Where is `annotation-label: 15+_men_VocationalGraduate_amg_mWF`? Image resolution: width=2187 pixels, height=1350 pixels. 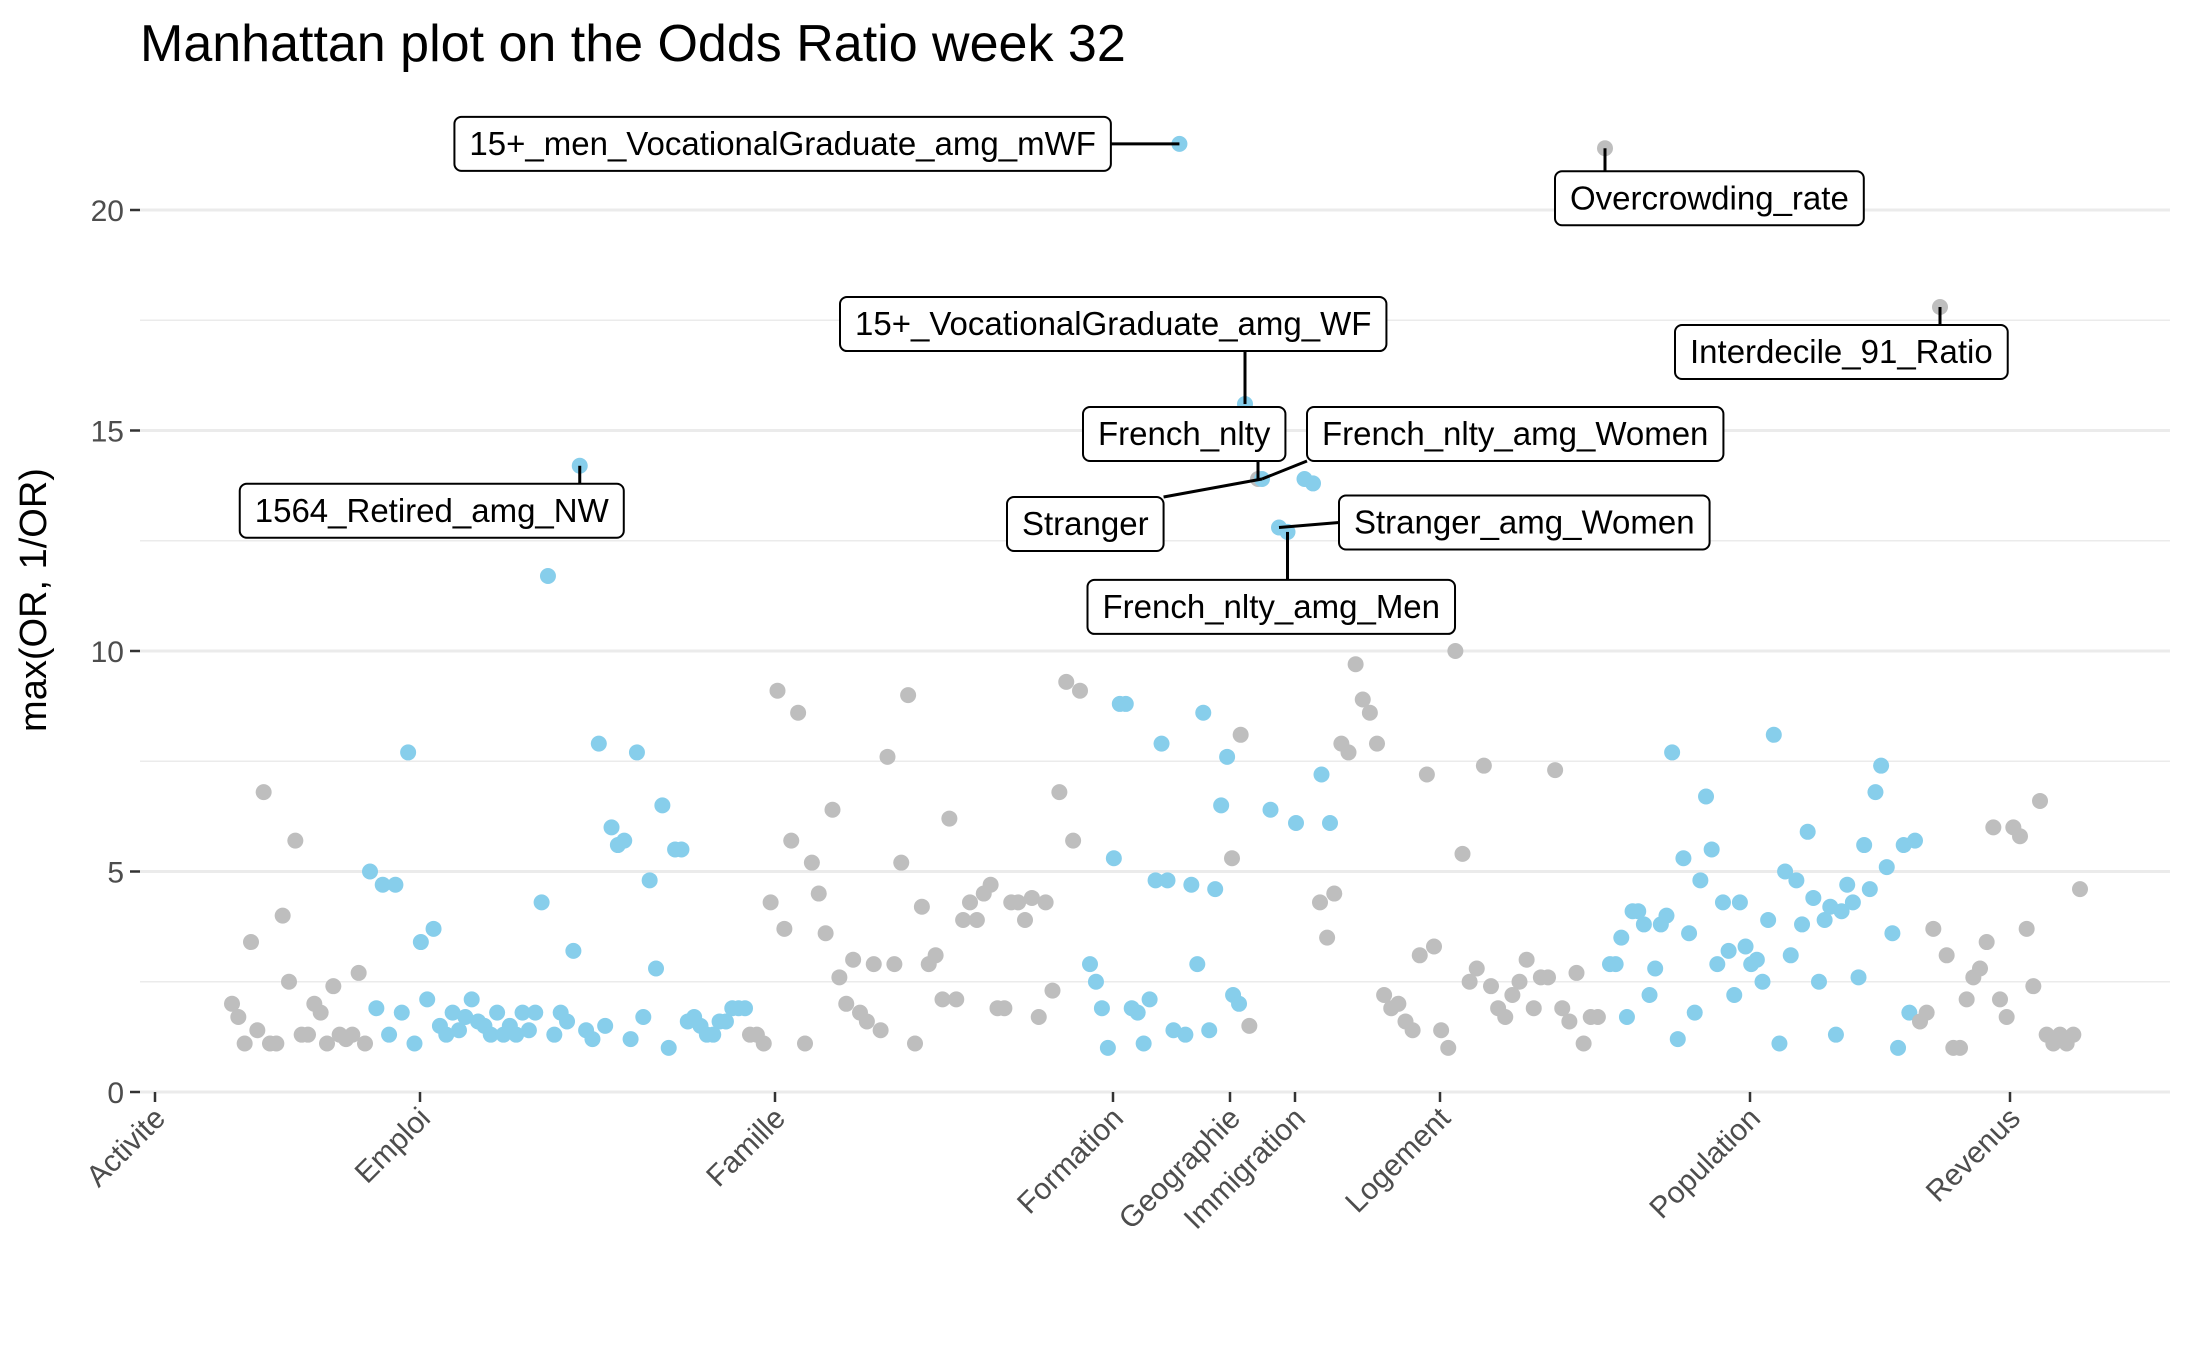
annotation-label: 15+_men_VocationalGraduate_amg_mWF is located at coordinates (816, 143).